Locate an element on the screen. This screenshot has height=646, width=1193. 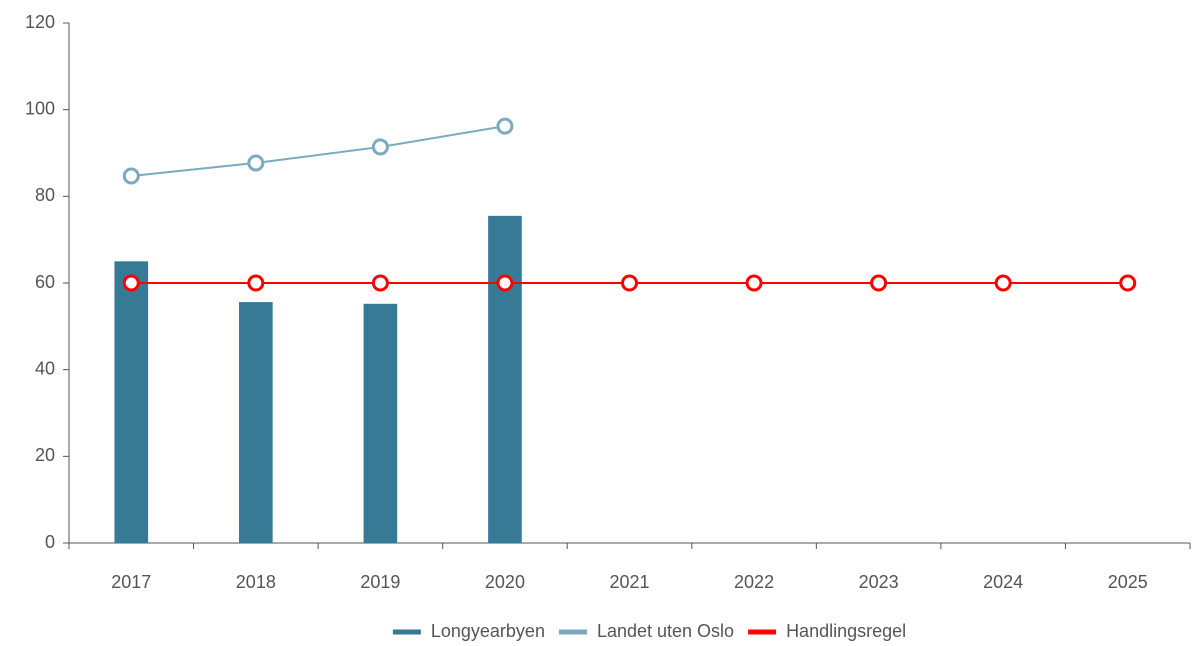
y-tick-label: 20 is located at coordinates (45, 455).